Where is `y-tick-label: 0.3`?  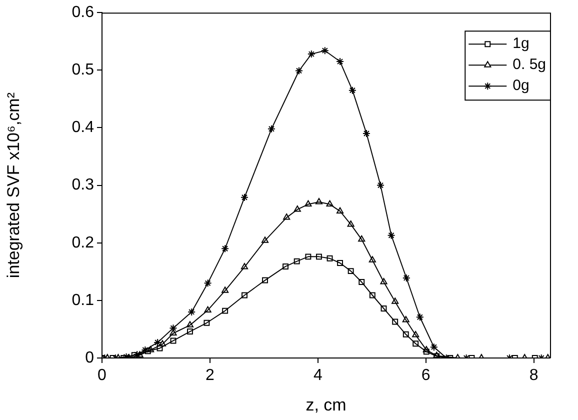
y-tick-label: 0.3 is located at coordinates (83, 185).